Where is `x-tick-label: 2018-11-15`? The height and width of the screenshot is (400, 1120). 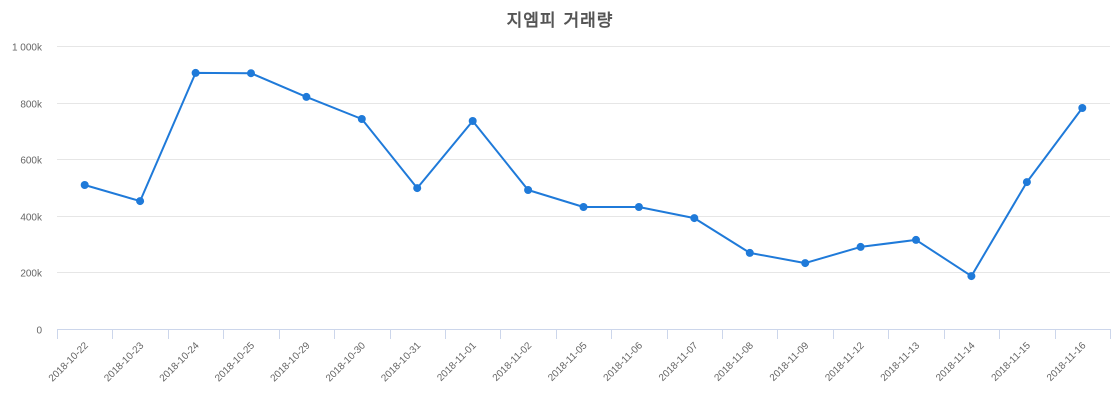 x-tick-label: 2018-11-15 is located at coordinates (1012, 362).